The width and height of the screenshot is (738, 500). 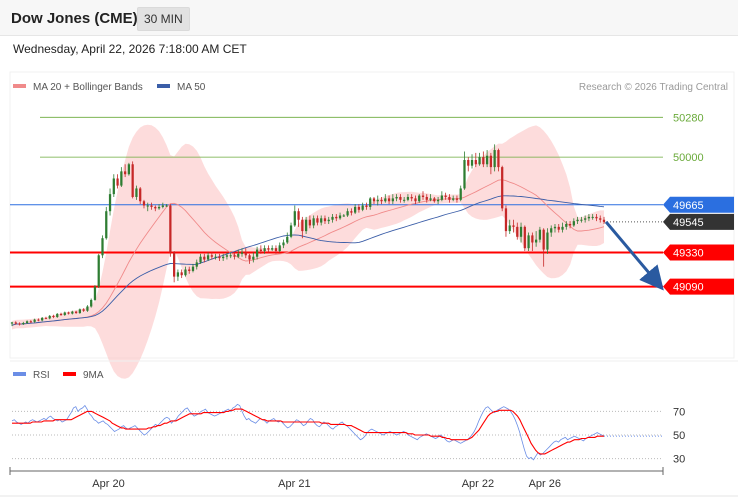 I want to click on legend-label: RSI, so click(x=41, y=375).